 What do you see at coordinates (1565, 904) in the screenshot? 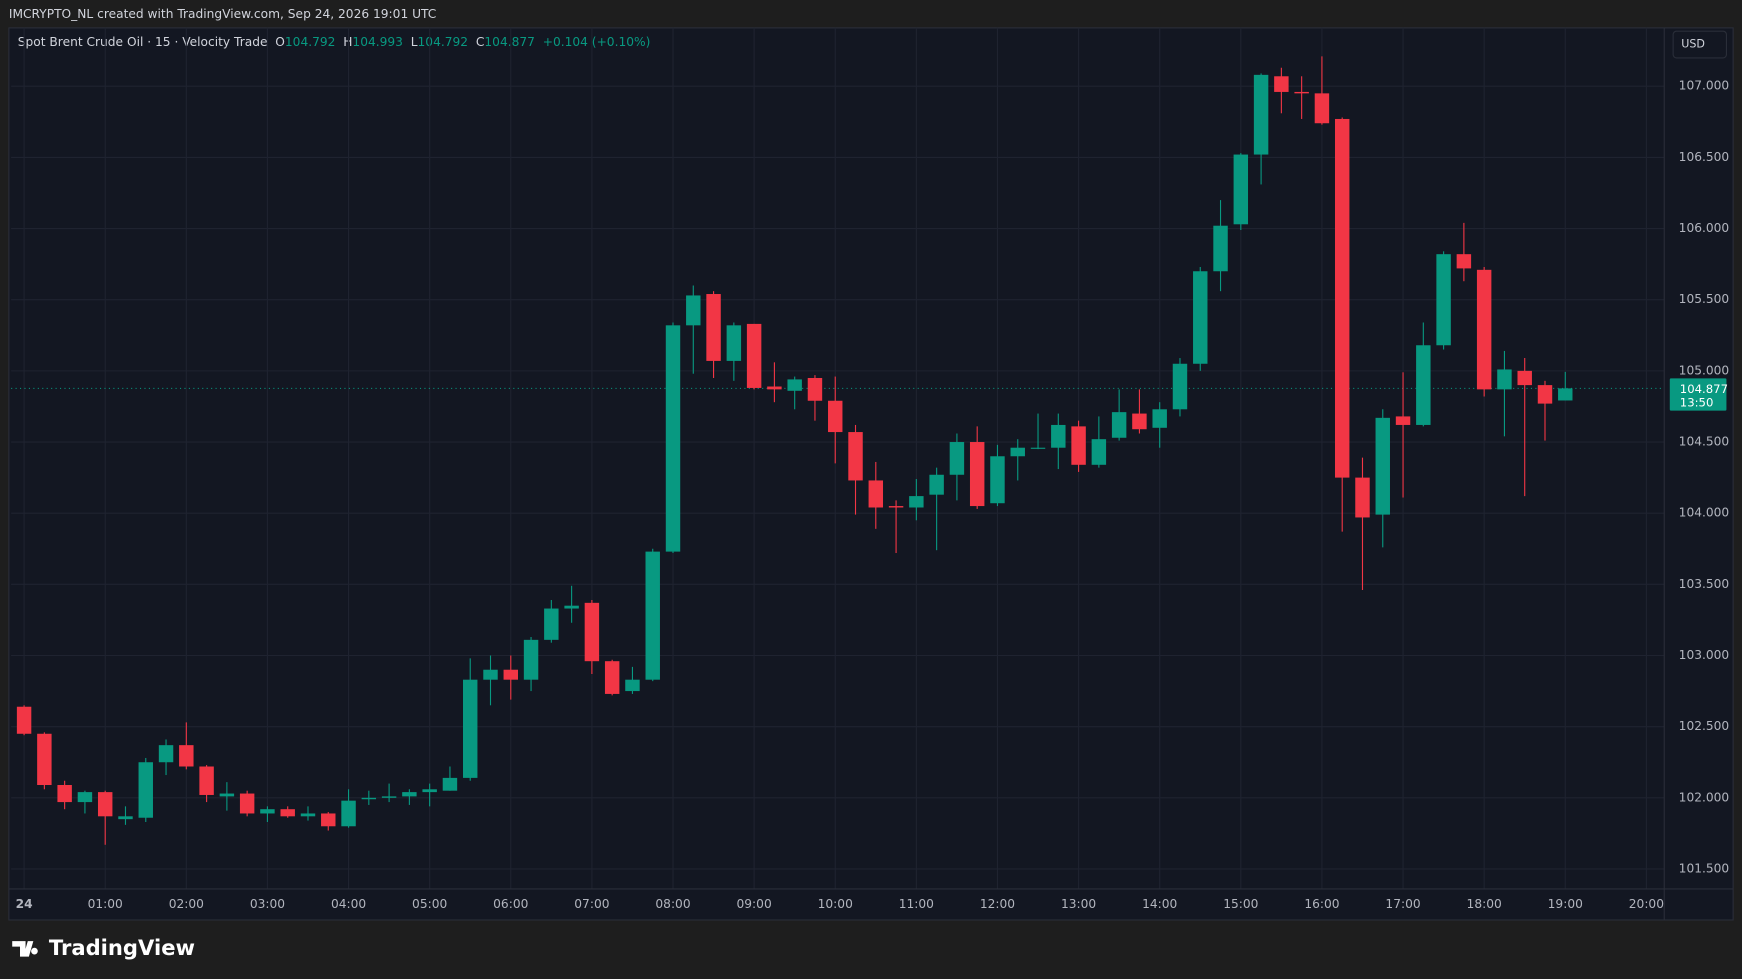
I see `x-tick-label: 19:00` at bounding box center [1565, 904].